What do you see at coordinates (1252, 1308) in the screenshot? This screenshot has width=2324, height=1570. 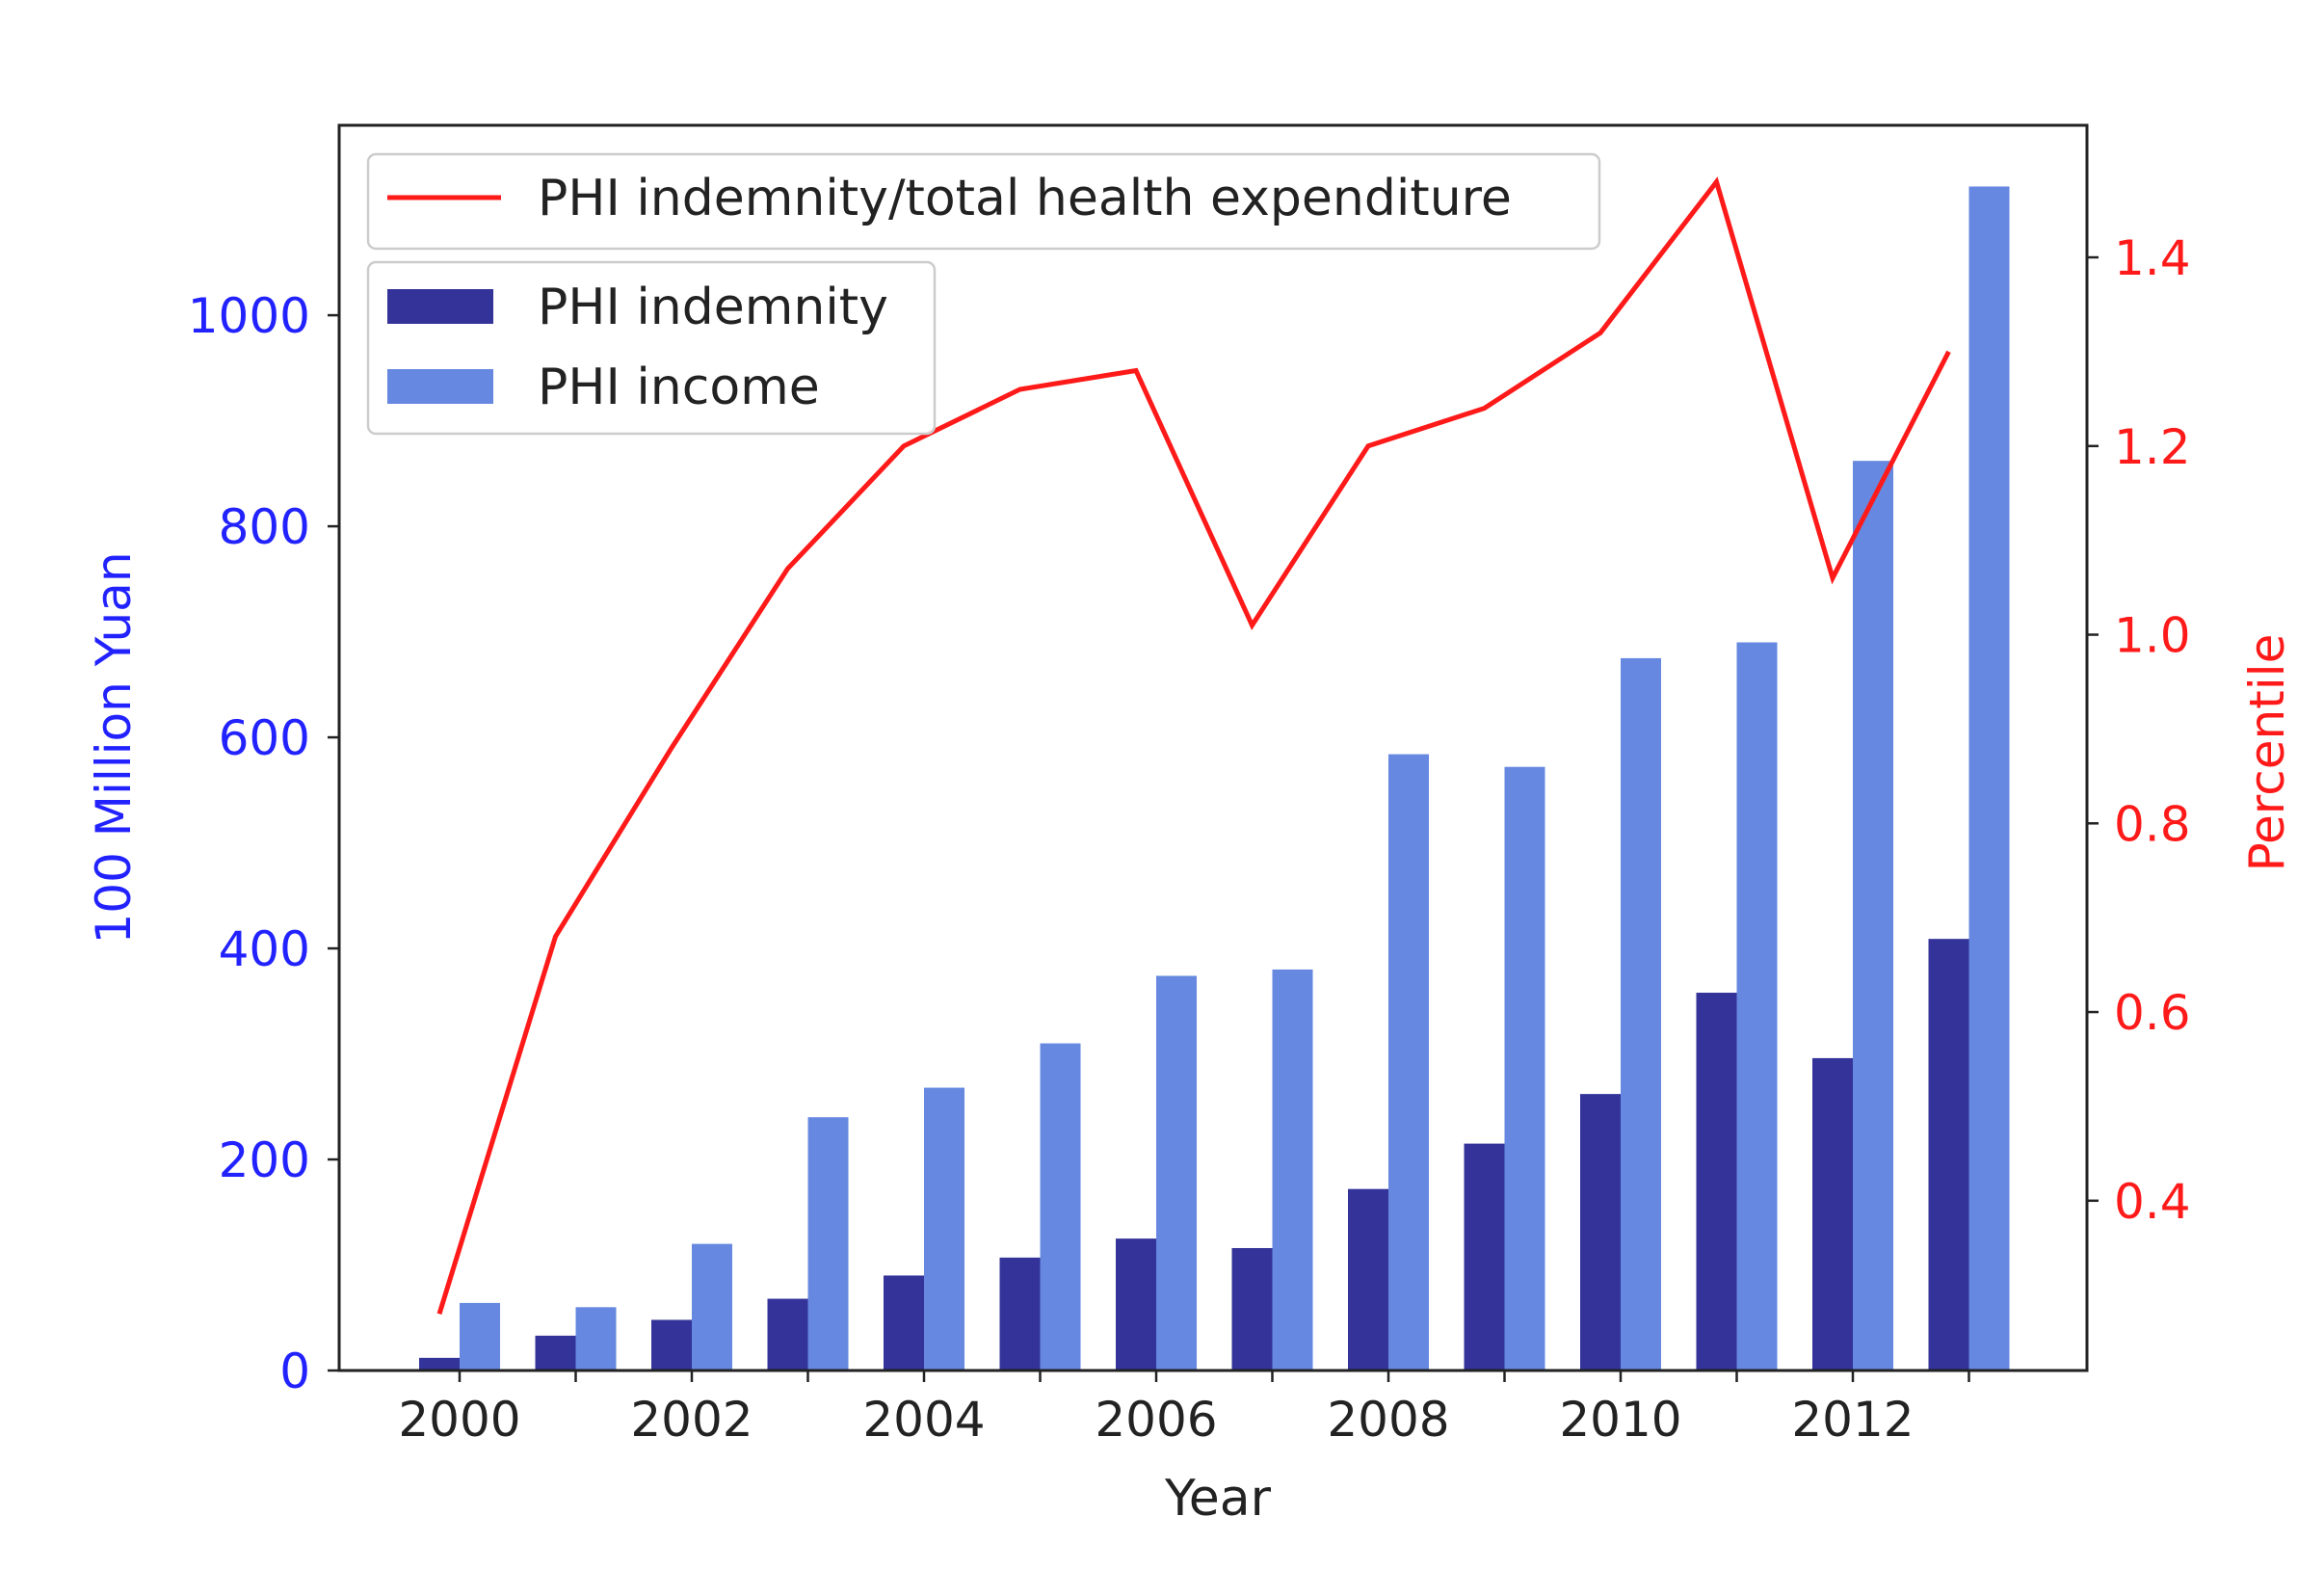 I see `bar-phi-indemnity-2007` at bounding box center [1252, 1308].